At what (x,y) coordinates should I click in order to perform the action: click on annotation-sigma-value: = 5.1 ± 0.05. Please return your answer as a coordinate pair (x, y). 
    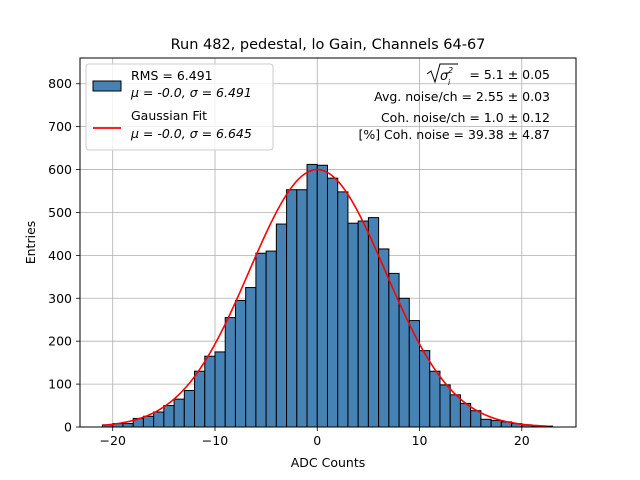
    Looking at the image, I should click on (509, 74).